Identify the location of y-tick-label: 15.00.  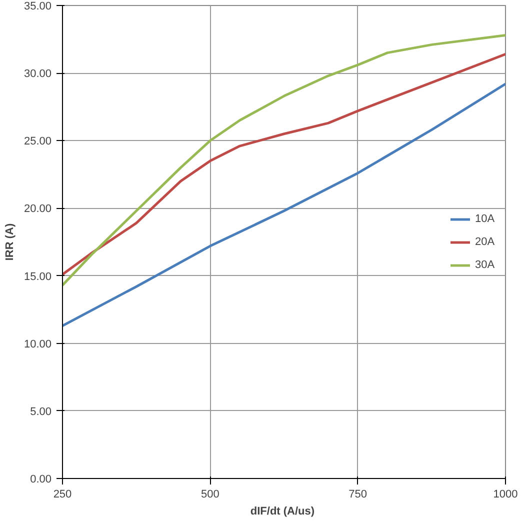
(38, 276).